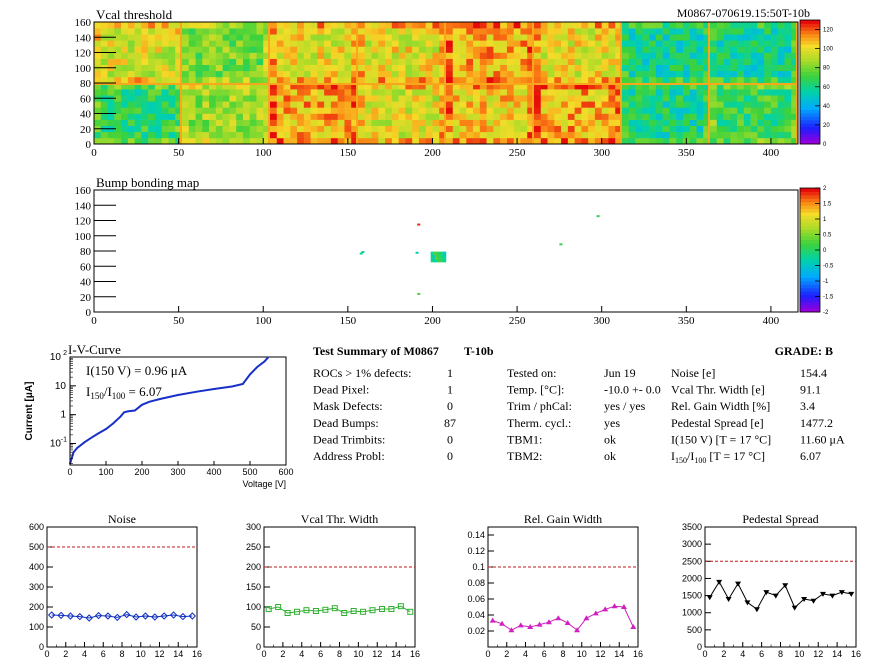 The image size is (896, 672). Describe the element at coordinates (717, 423) in the screenshot. I see `summary-label: Pedestal Spread [e]` at that location.